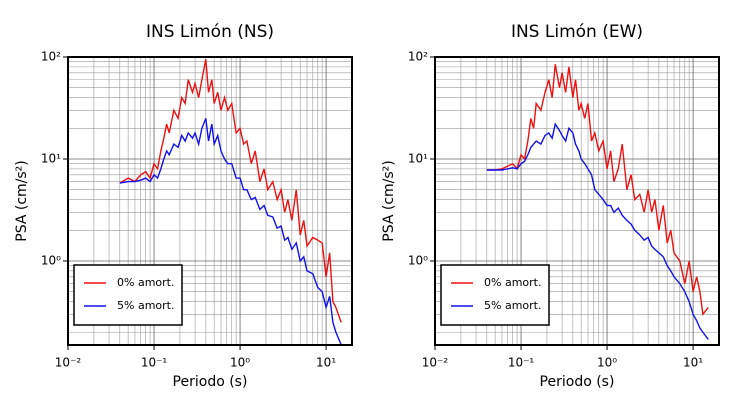 Image resolution: width=730 pixels, height=400 pixels. Describe the element at coordinates (577, 32) in the screenshot. I see `chart-title: INS Limón (EW)` at that location.